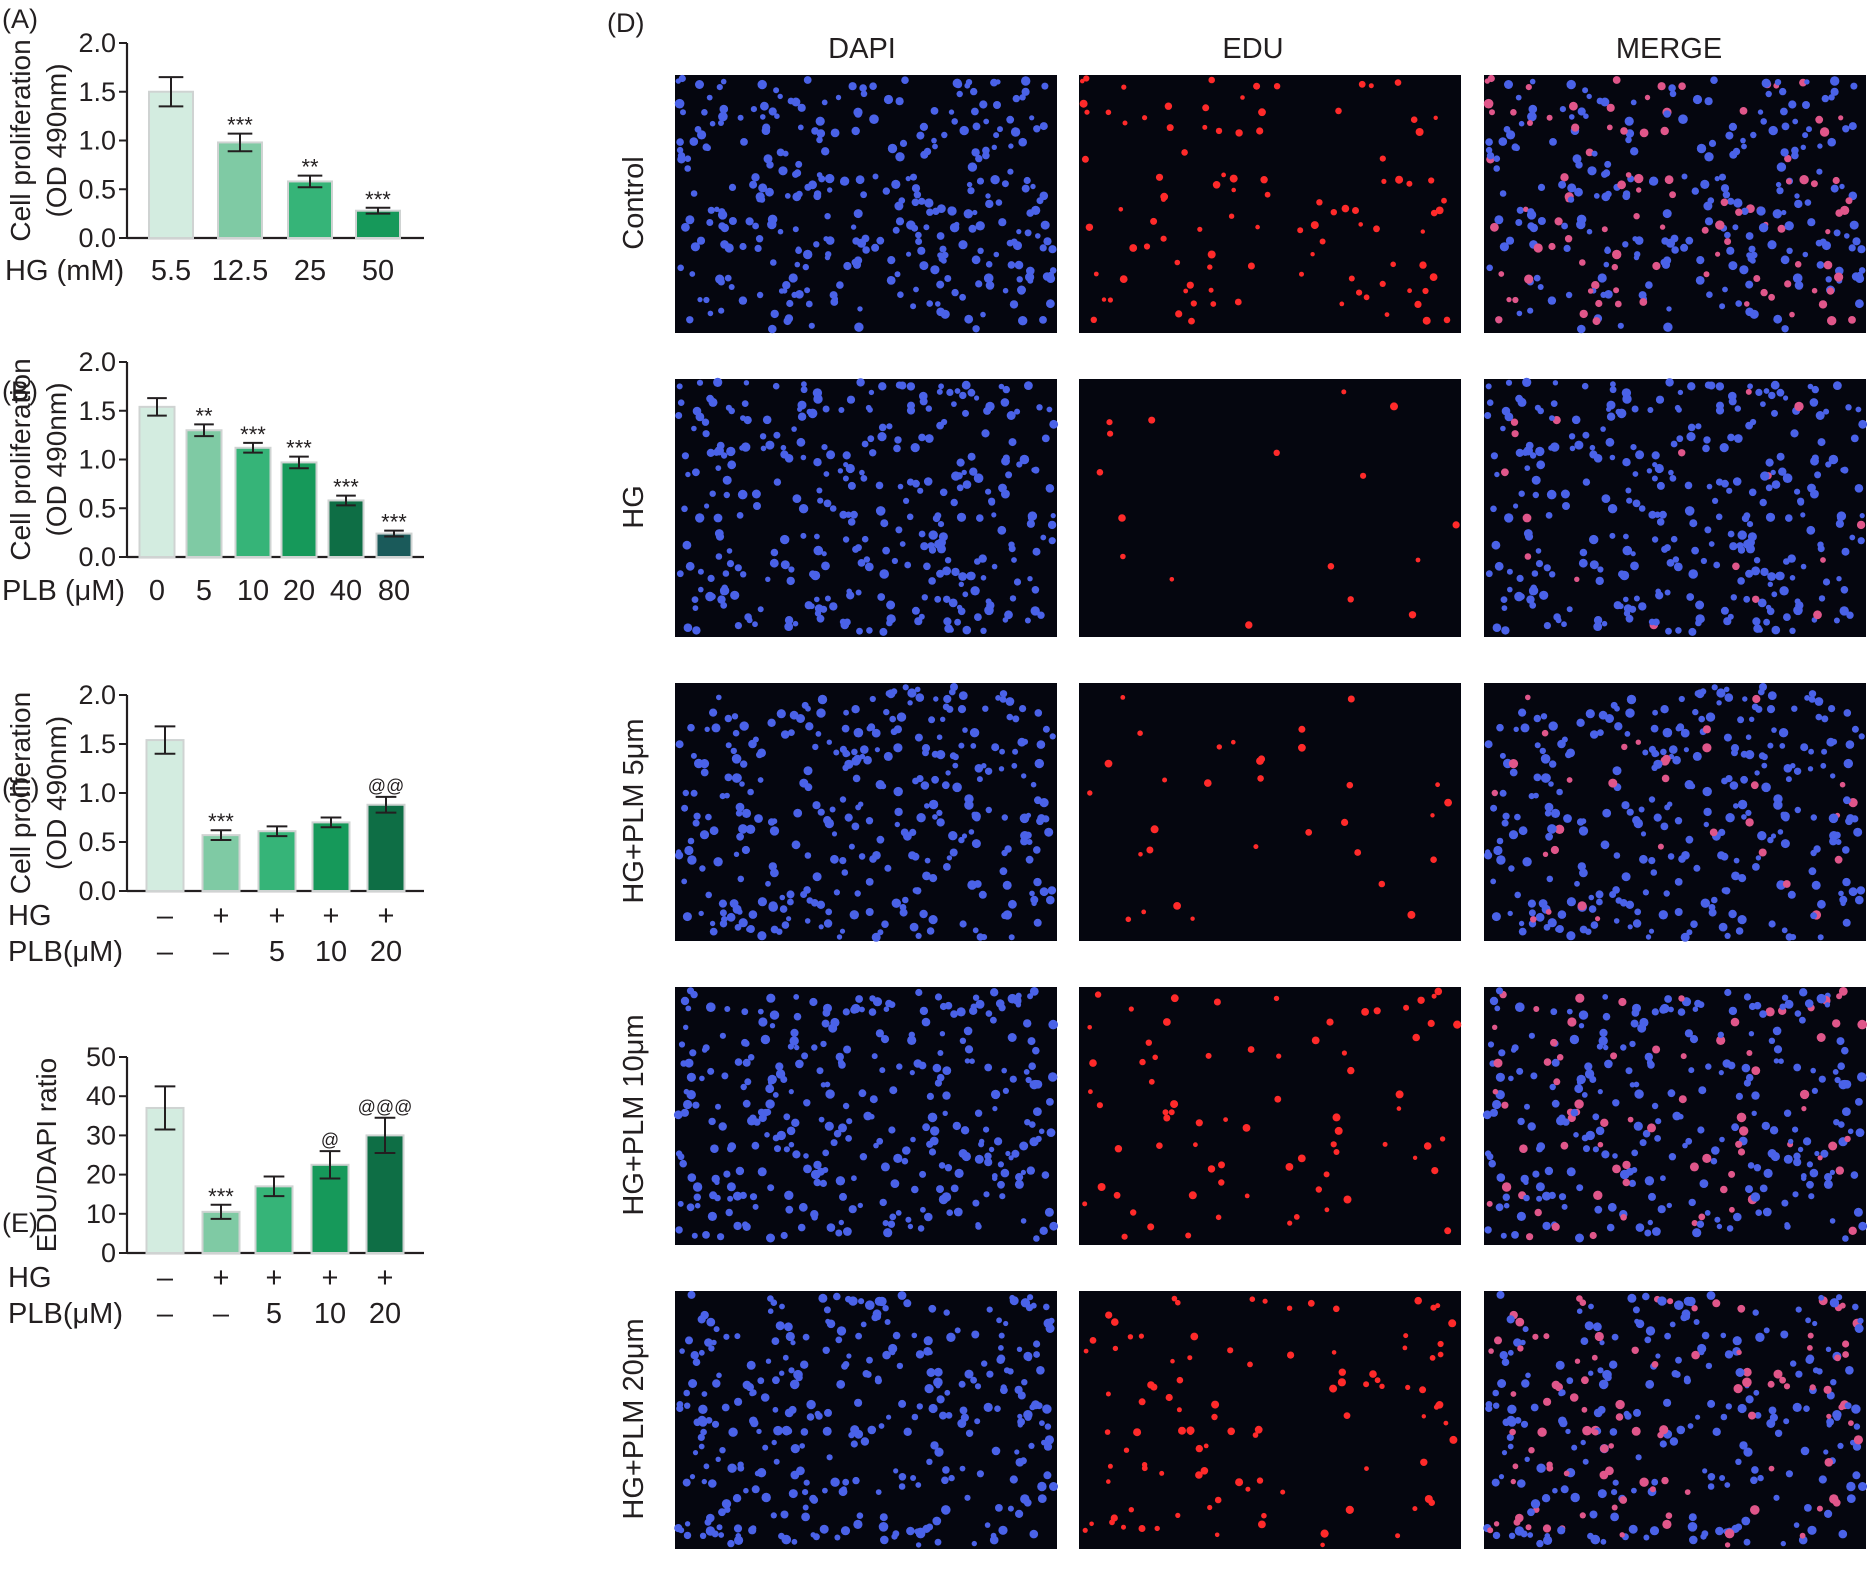  What do you see at coordinates (240, 271) in the screenshot?
I see `x-tick-label: 12.5` at bounding box center [240, 271].